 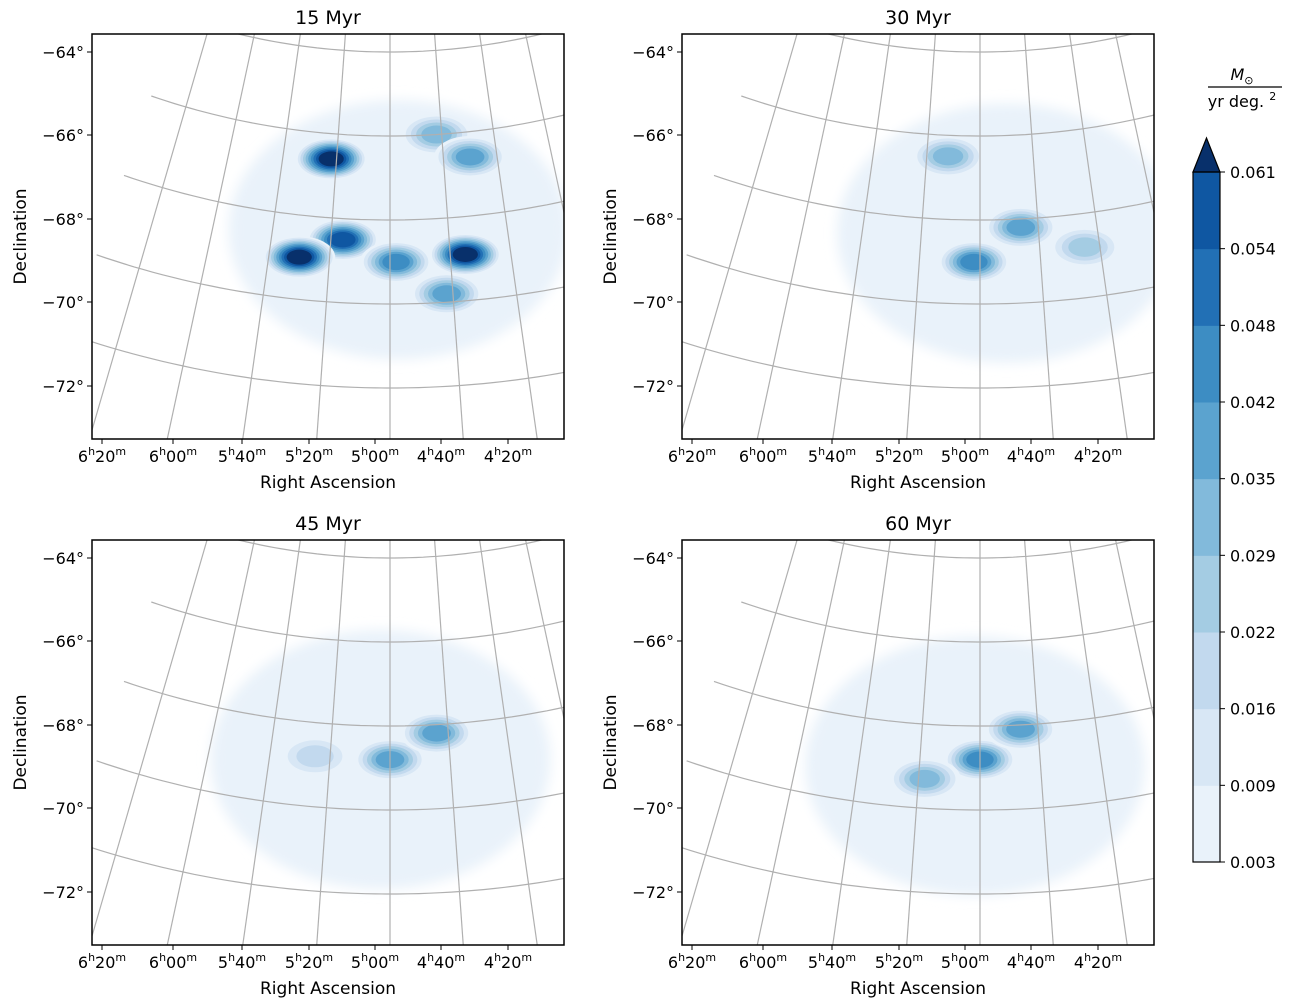 I want to click on panel-title: 45 Myr, so click(x=328, y=524).